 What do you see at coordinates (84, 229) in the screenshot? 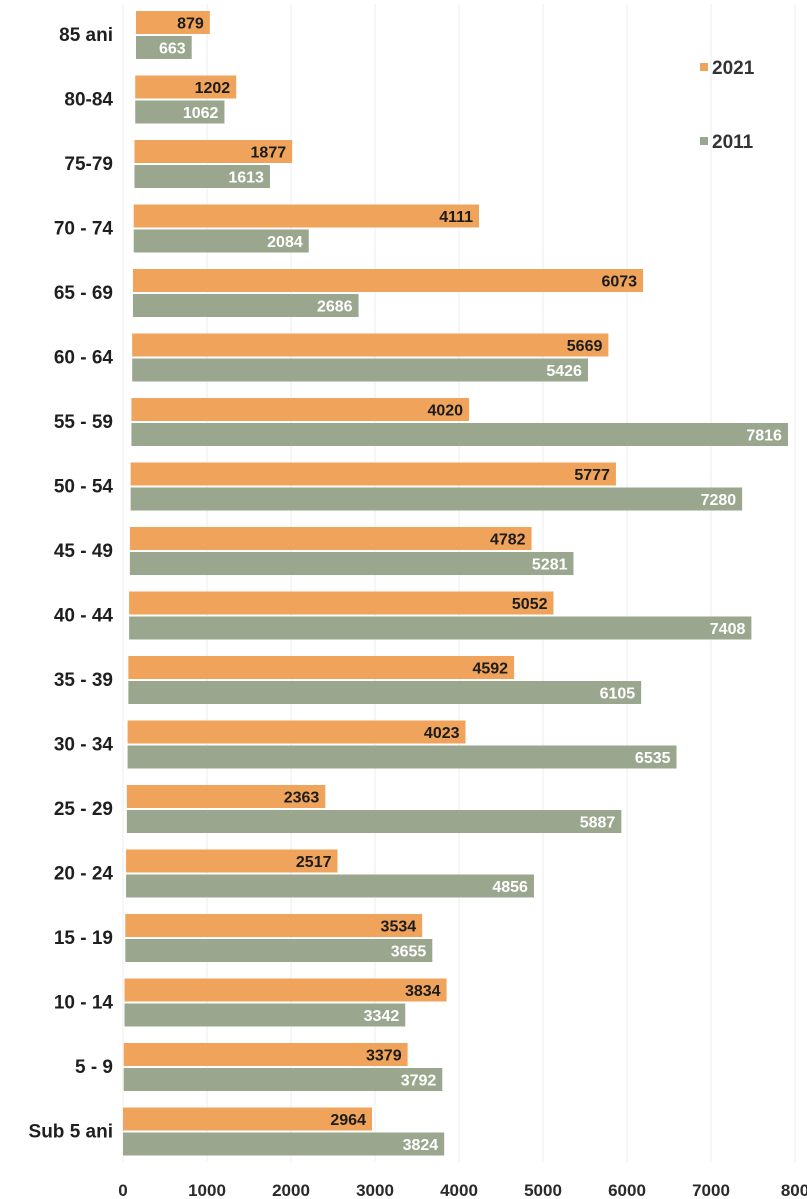
I see `category-label: 70 - 74` at bounding box center [84, 229].